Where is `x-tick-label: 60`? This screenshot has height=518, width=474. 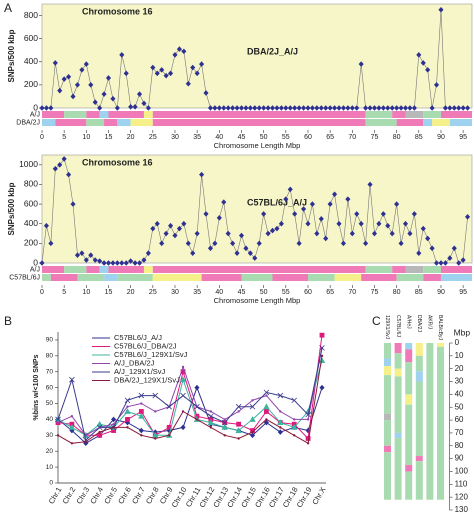
x-tick-label: 60 is located at coordinates (308, 137).